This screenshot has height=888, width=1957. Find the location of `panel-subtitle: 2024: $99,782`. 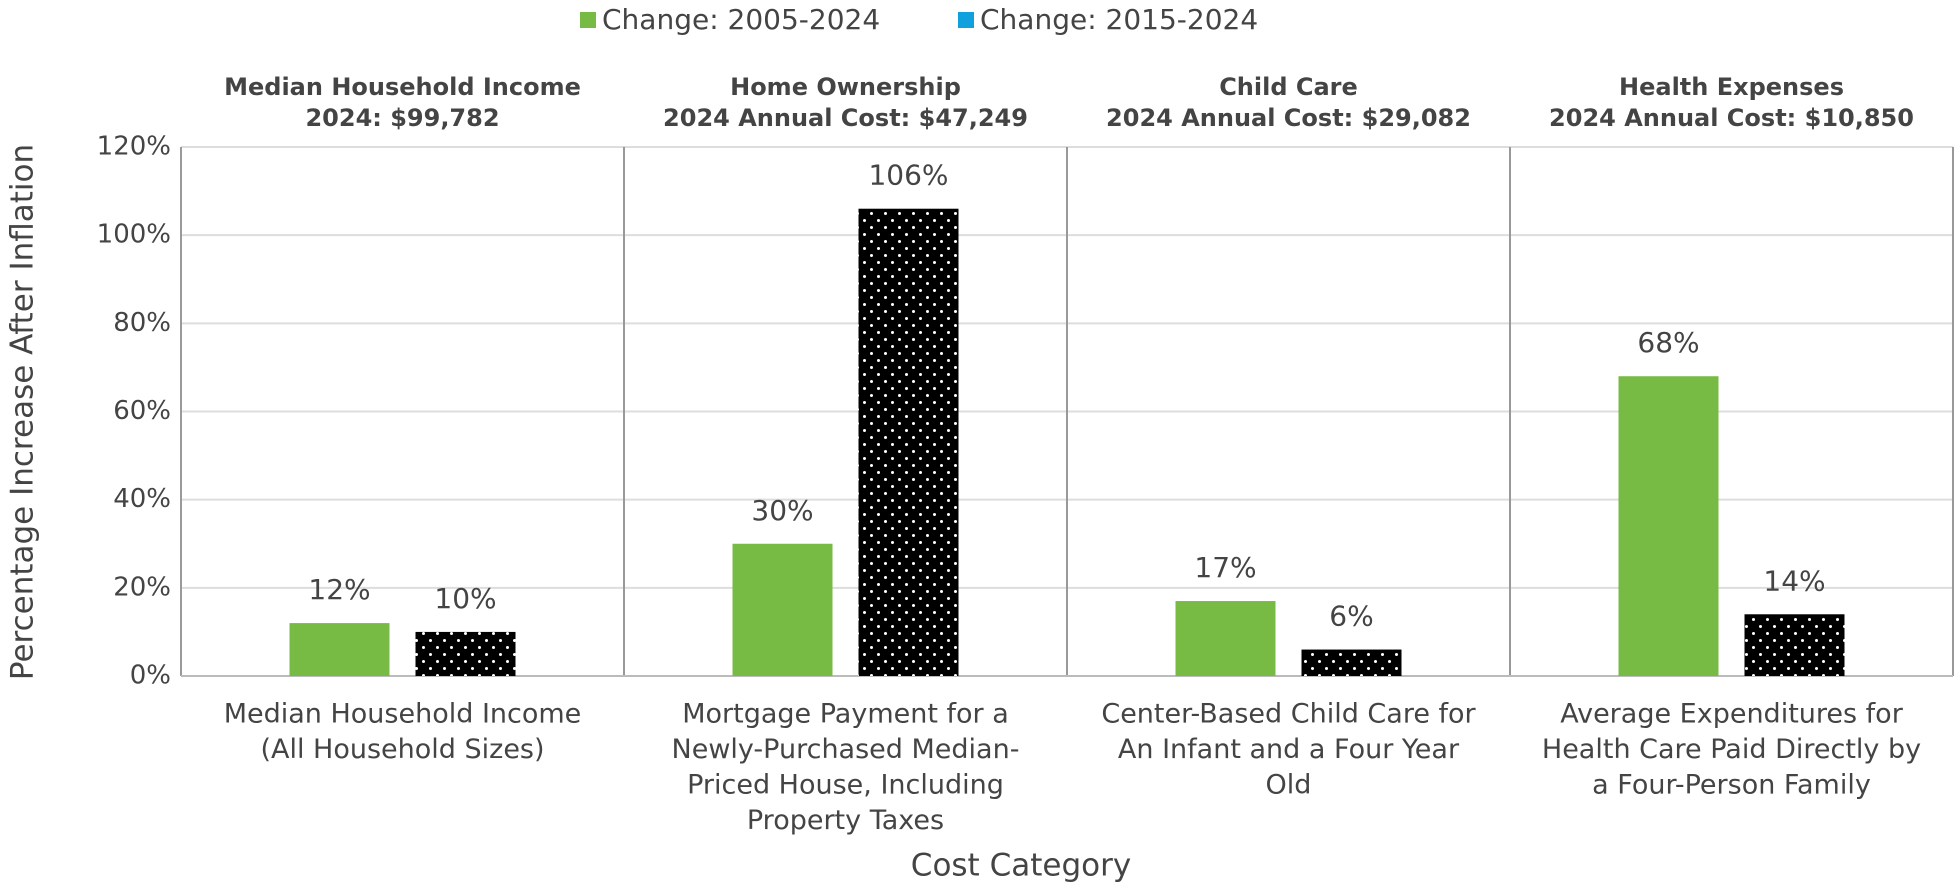

panel-subtitle: 2024: $99,782 is located at coordinates (402, 118).